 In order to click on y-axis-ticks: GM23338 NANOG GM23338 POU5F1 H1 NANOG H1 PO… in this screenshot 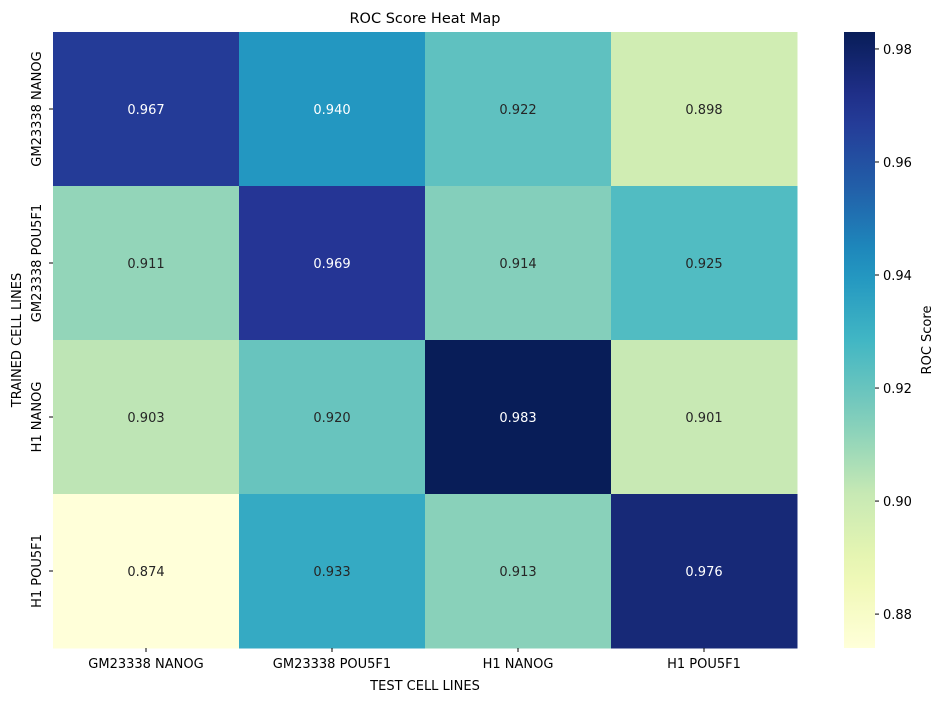, I will do `click(41, 329)`.